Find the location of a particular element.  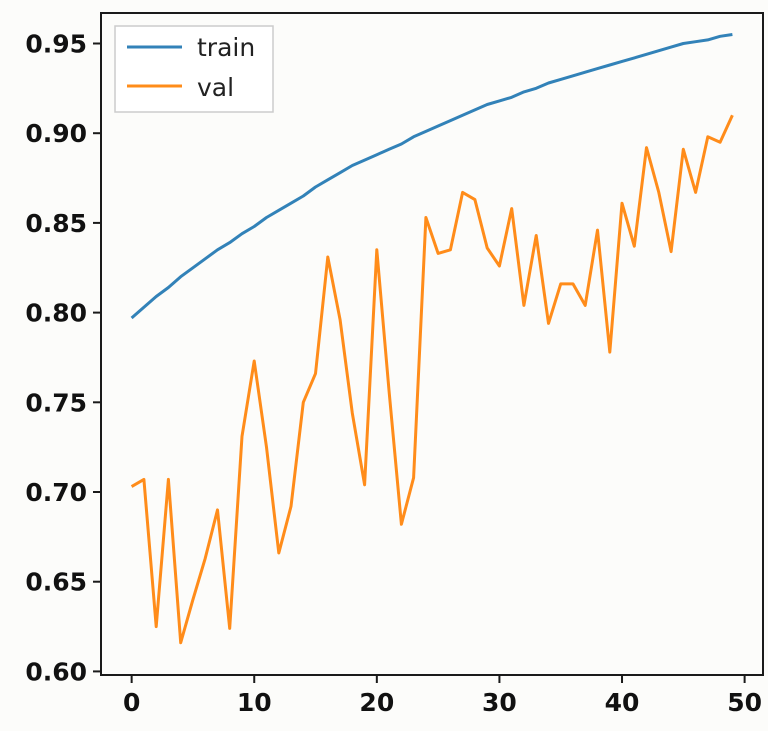

x-tick-label: 0 is located at coordinates (131, 702).